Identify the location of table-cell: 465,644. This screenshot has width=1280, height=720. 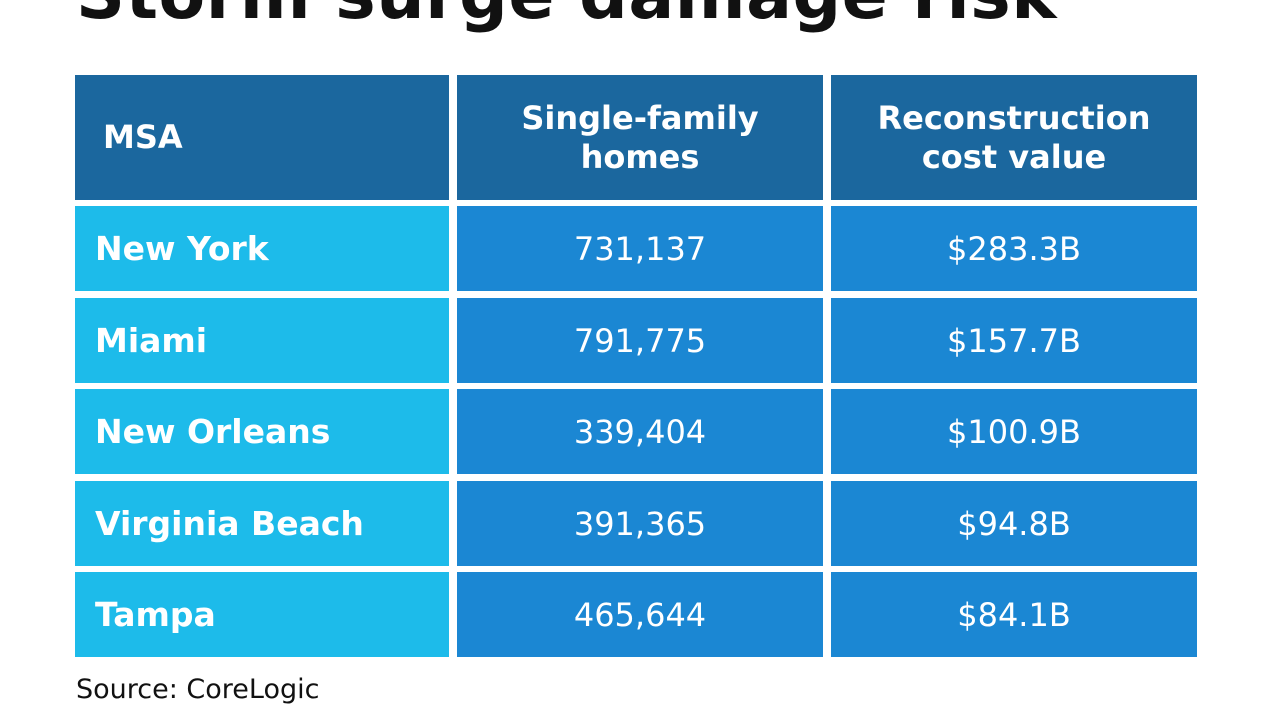
(640, 614).